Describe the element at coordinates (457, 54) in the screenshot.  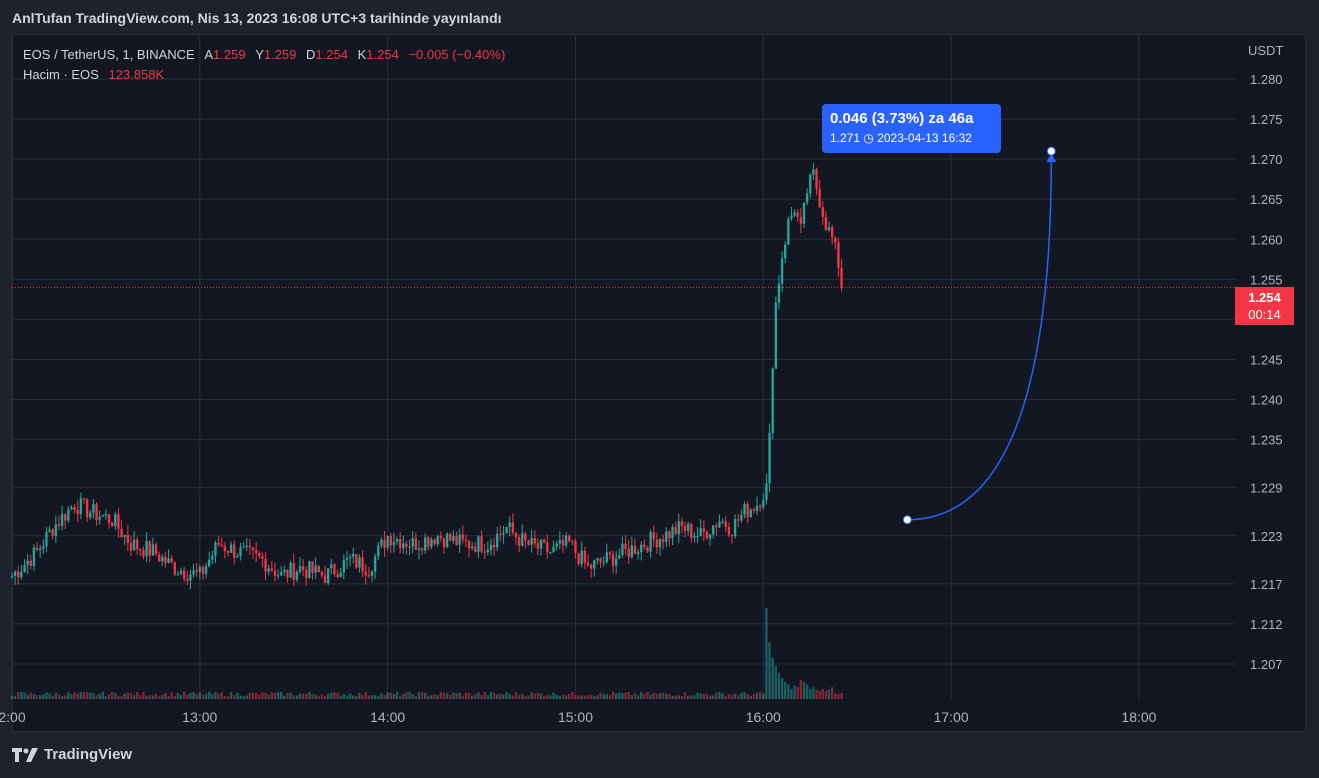
I see `change-value: −0.005 (−0.40%)` at that location.